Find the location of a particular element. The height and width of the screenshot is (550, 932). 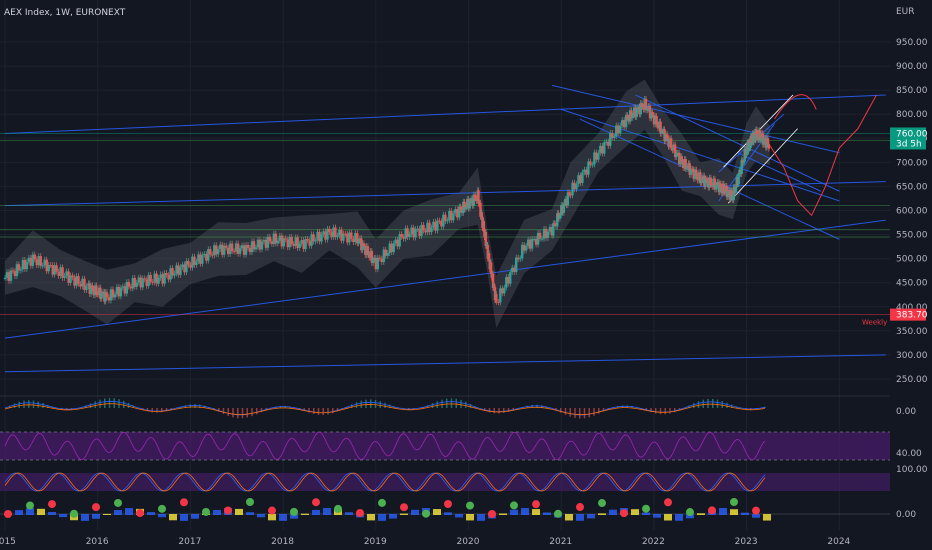

y-tick-label: 350.00 is located at coordinates (912, 332).